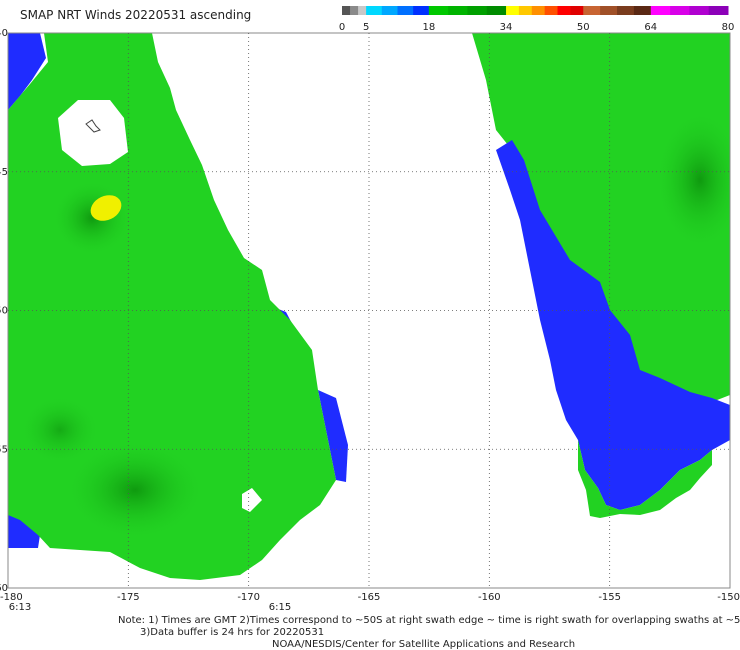 The image size is (740, 650). What do you see at coordinates (280, 607) in the screenshot?
I see `swath-time-label: 6:15` at bounding box center [280, 607].